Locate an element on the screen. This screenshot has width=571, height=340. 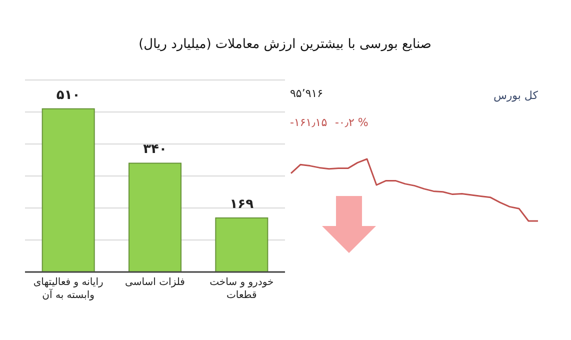
data-label: ۵۱۰ is located at coordinates (68, 95).